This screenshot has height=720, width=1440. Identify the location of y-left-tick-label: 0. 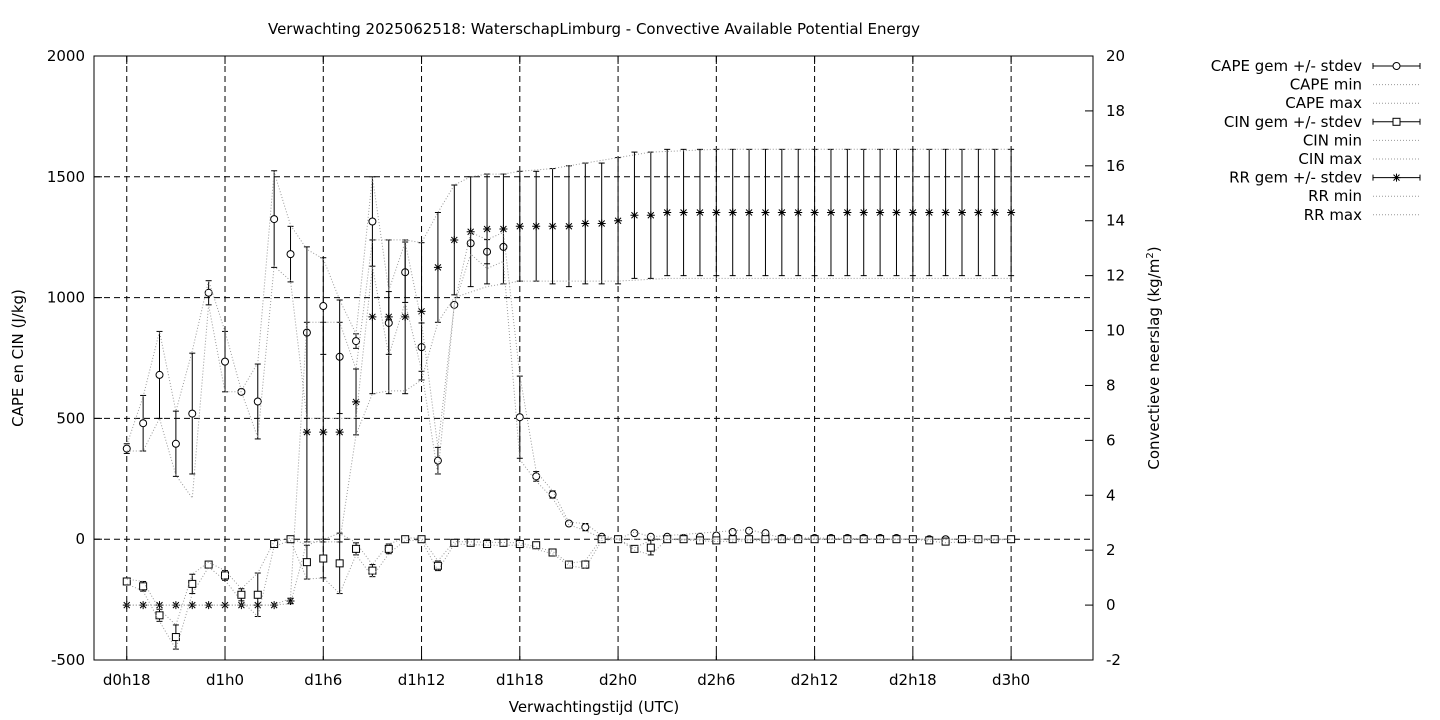
(80, 539).